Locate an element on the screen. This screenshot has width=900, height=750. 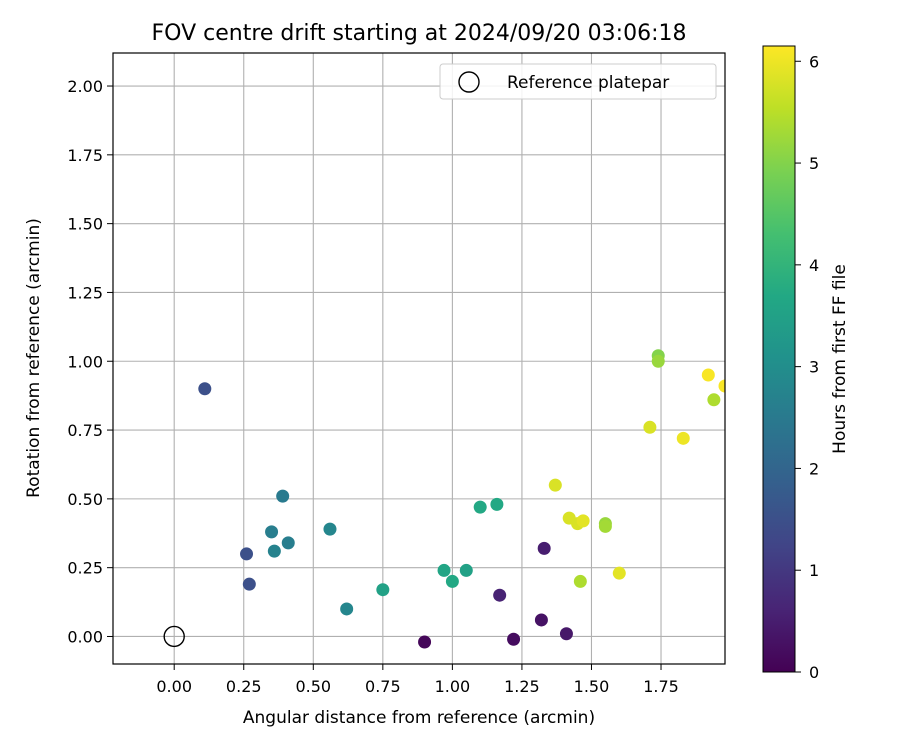
colorbar-tick-label: 5 is located at coordinates (814, 163).